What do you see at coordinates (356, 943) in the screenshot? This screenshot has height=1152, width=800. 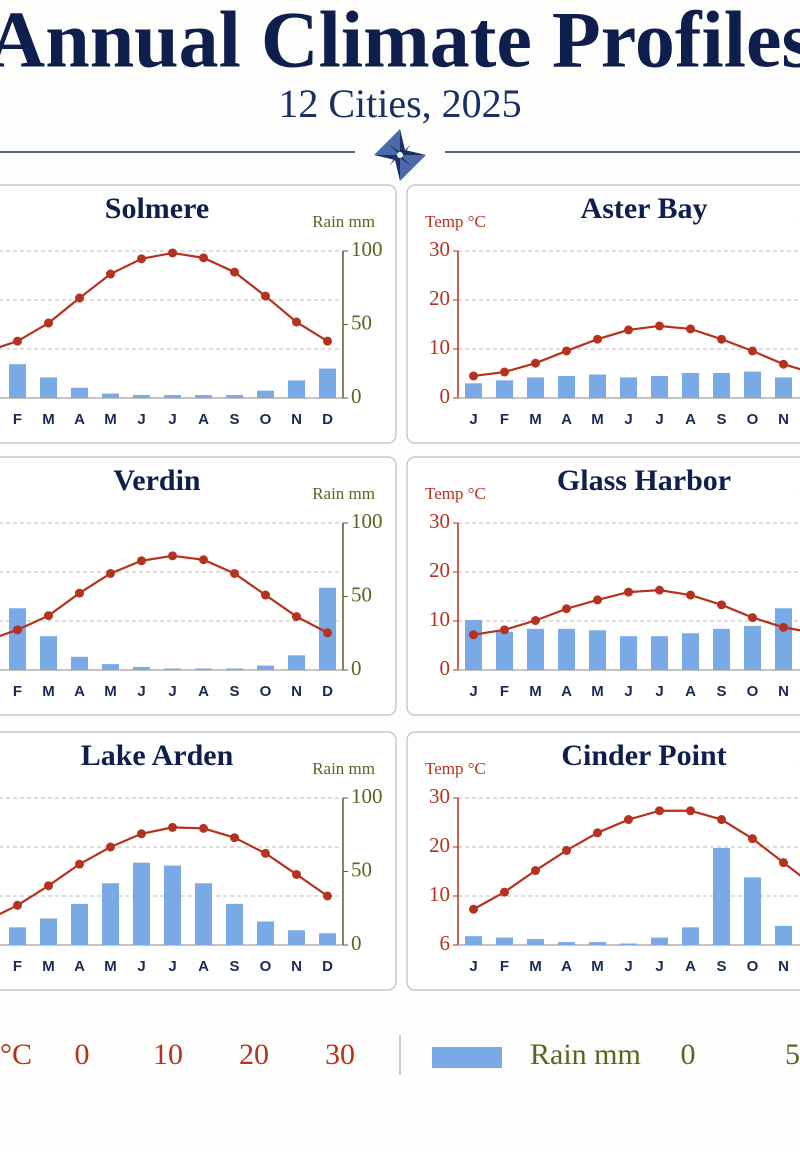 I see `y2-tick-label: 0` at bounding box center [356, 943].